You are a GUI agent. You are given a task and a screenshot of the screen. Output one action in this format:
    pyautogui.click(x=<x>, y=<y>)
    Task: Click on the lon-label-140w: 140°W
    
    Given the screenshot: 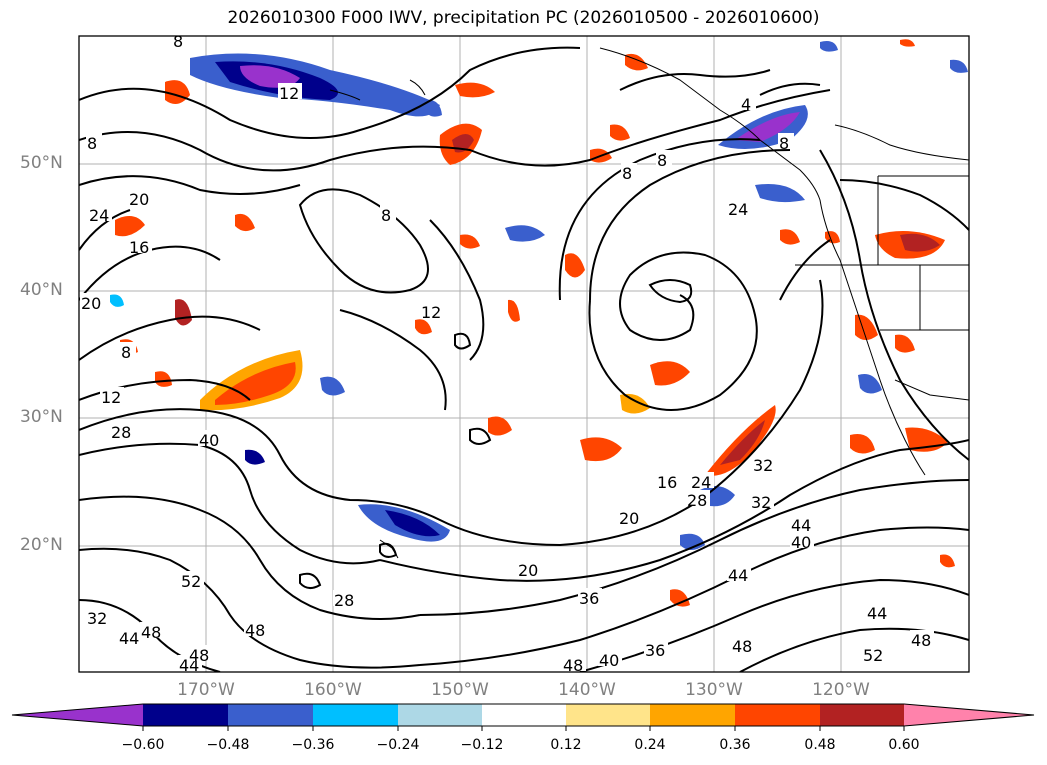 What is the action you would take?
    pyautogui.click(x=587, y=690)
    